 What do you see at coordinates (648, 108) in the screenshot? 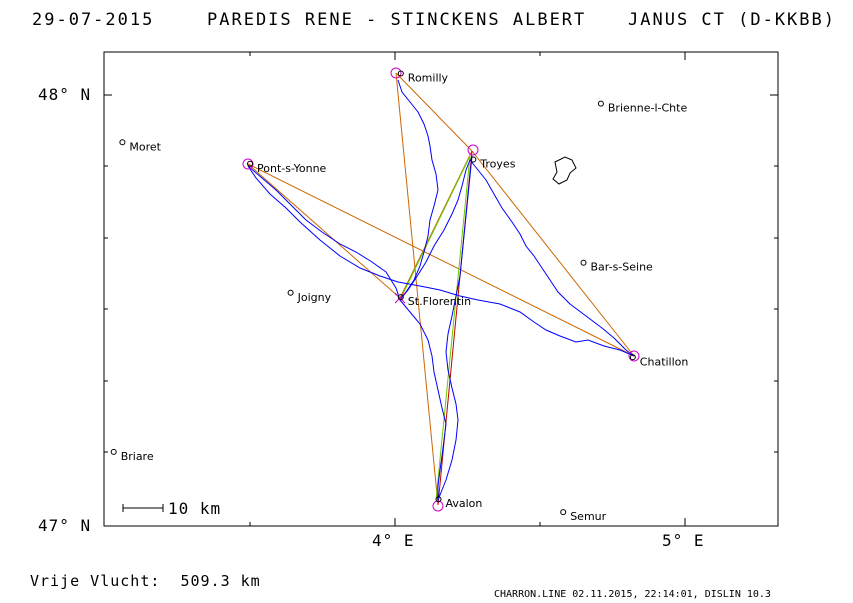
I see `town-label: Brienne-l-Chte` at bounding box center [648, 108].